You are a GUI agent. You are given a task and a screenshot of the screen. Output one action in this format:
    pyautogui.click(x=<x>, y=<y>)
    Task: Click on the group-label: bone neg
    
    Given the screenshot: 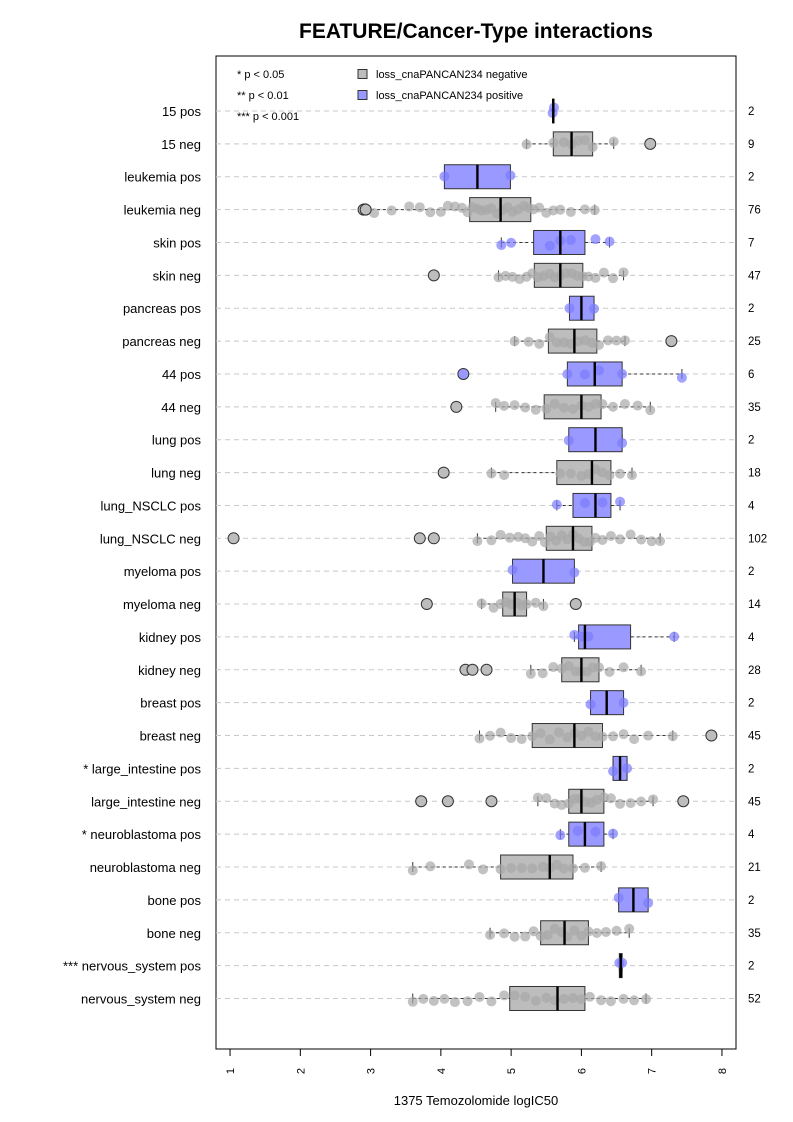 What is the action you would take?
    pyautogui.click(x=174, y=933)
    